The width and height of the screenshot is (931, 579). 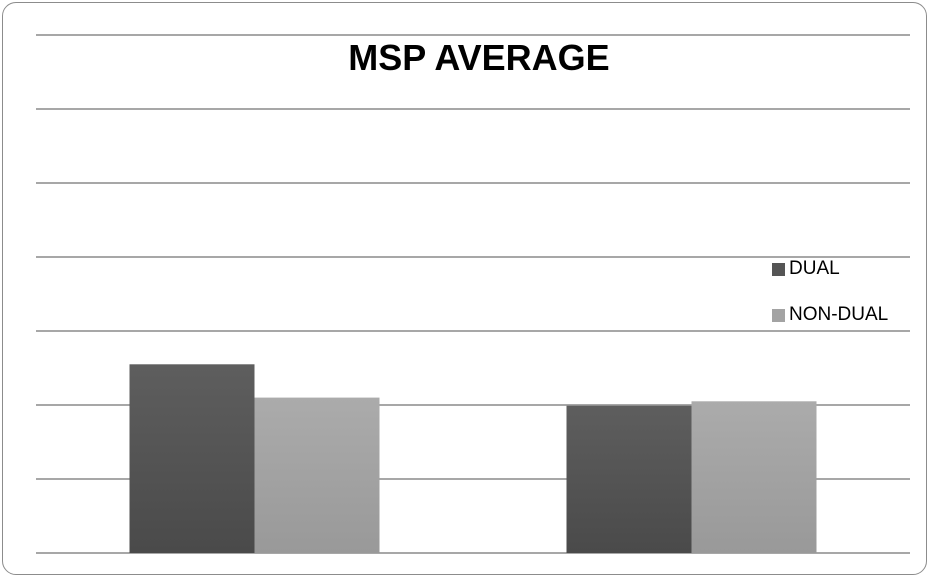 What do you see at coordinates (839, 314) in the screenshot?
I see `legend-label-non-dual: NON-DUAL` at bounding box center [839, 314].